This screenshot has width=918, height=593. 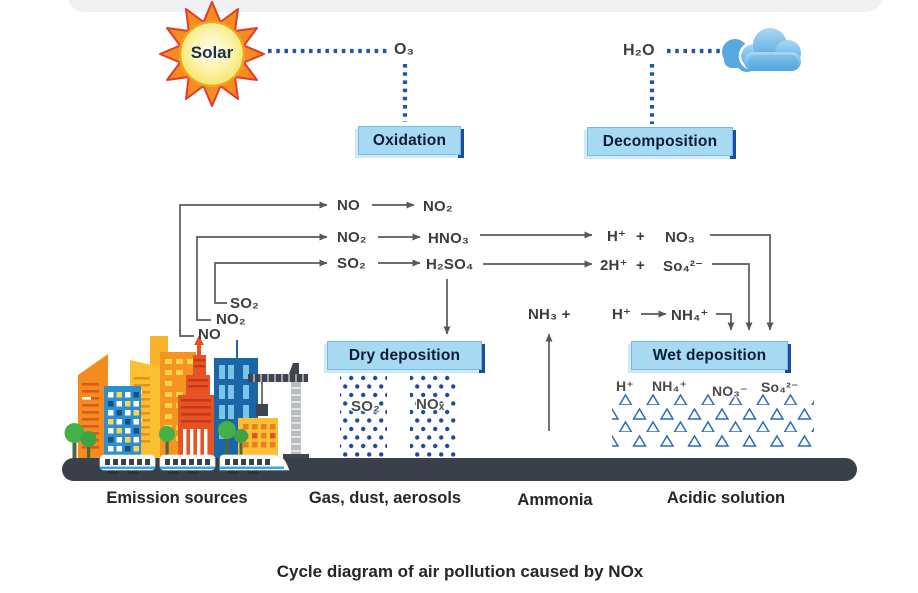 I want to click on city-illustration, so click(x=186, y=404).